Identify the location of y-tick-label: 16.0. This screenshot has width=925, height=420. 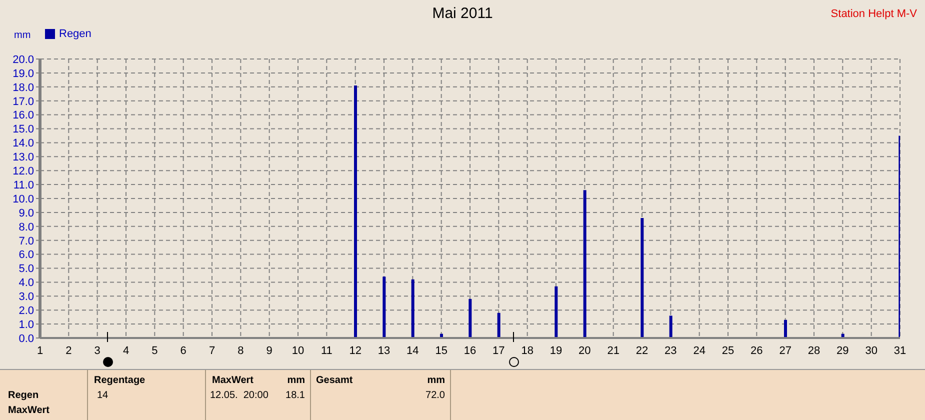
(23, 116).